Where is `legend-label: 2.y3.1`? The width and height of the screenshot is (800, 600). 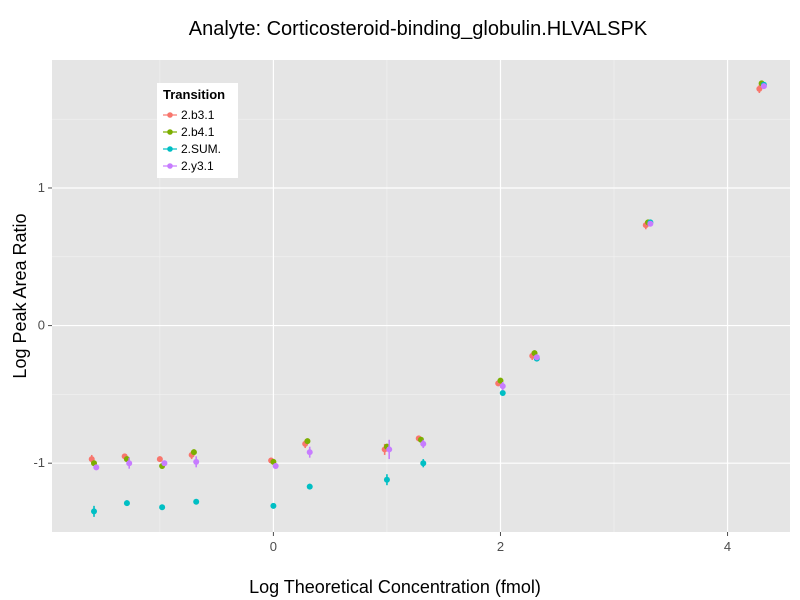
legend-label: 2.y3.1 is located at coordinates (197, 166).